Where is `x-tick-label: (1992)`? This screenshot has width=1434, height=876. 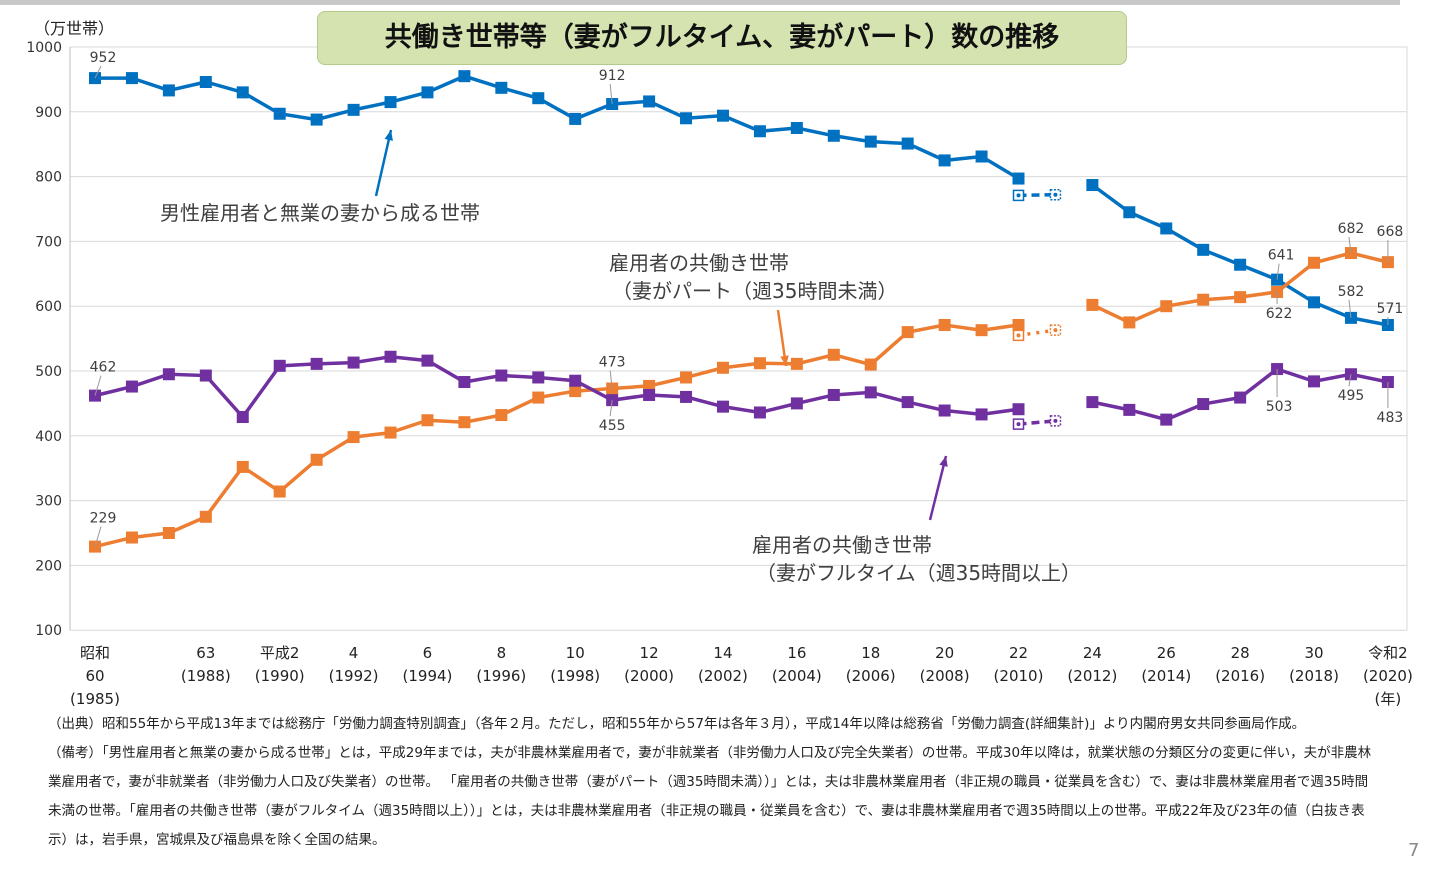 x-tick-label: (1992) is located at coordinates (354, 676).